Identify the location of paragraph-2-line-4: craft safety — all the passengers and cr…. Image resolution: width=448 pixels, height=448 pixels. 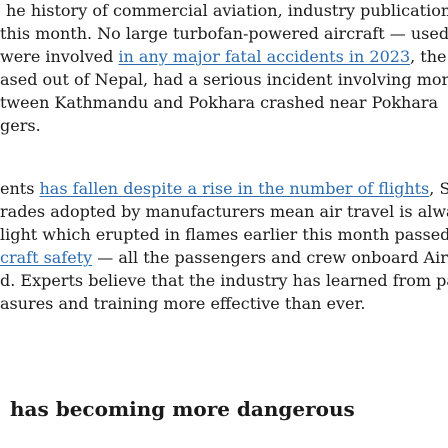
(224, 259).